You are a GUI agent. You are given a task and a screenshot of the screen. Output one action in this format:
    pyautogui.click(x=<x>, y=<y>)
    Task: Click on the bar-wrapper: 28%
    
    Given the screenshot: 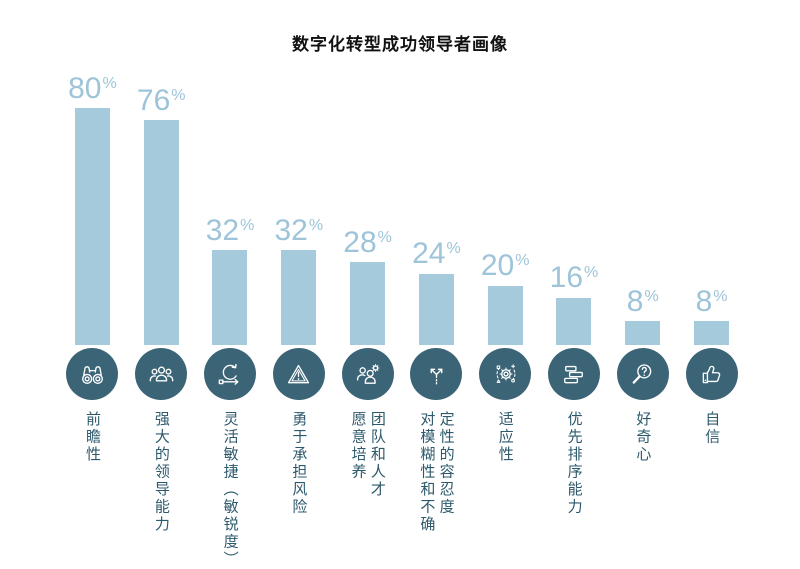 What is the action you would take?
    pyautogui.click(x=367, y=201)
    